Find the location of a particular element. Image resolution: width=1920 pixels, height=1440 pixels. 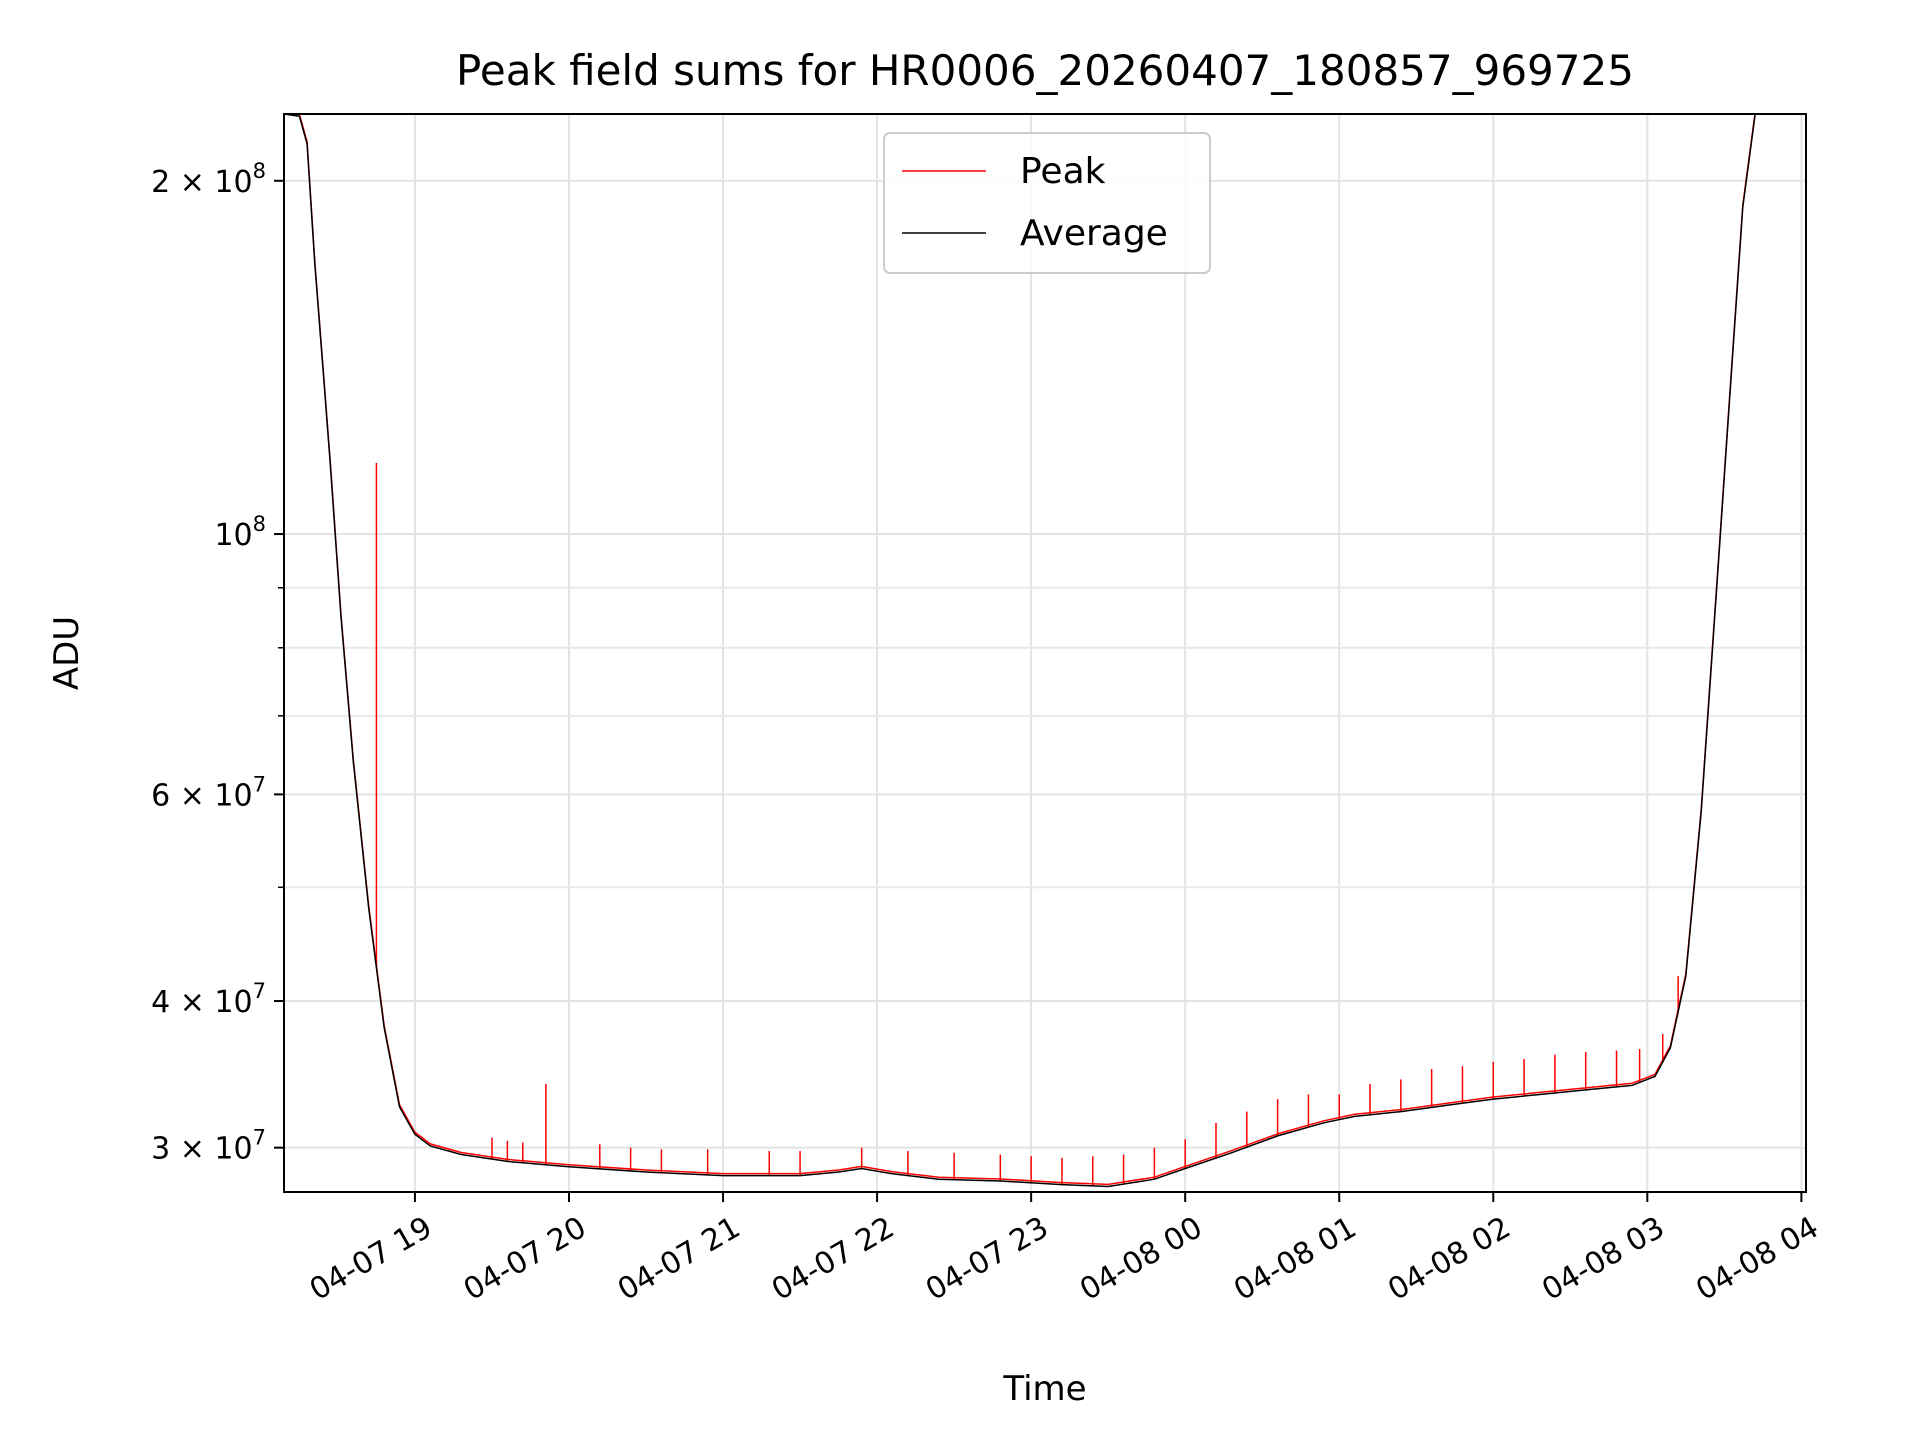

y-tick-label: 3 × 107 is located at coordinates (208, 1146).